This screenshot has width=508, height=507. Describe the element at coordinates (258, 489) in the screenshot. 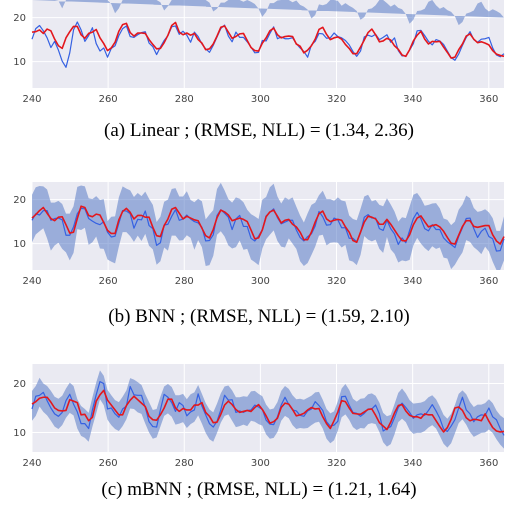

I see `caption: (c) mBNN ; (RMSE, NLL) = (1.21, 1.64)` at that location.